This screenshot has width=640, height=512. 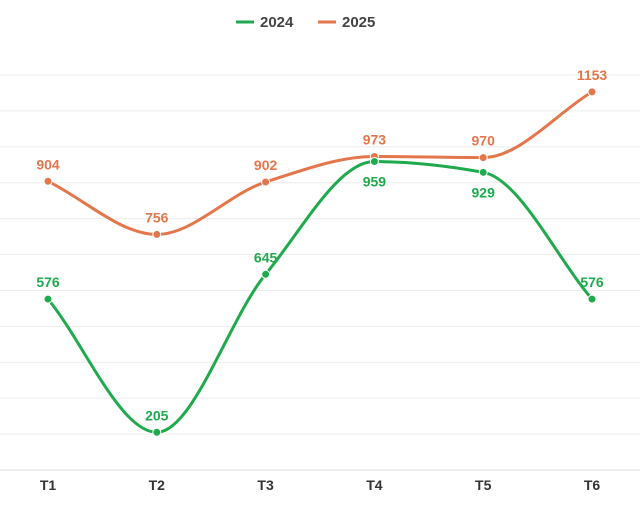 What do you see at coordinates (374, 485) in the screenshot?
I see `x-tick-label: T4` at bounding box center [374, 485].